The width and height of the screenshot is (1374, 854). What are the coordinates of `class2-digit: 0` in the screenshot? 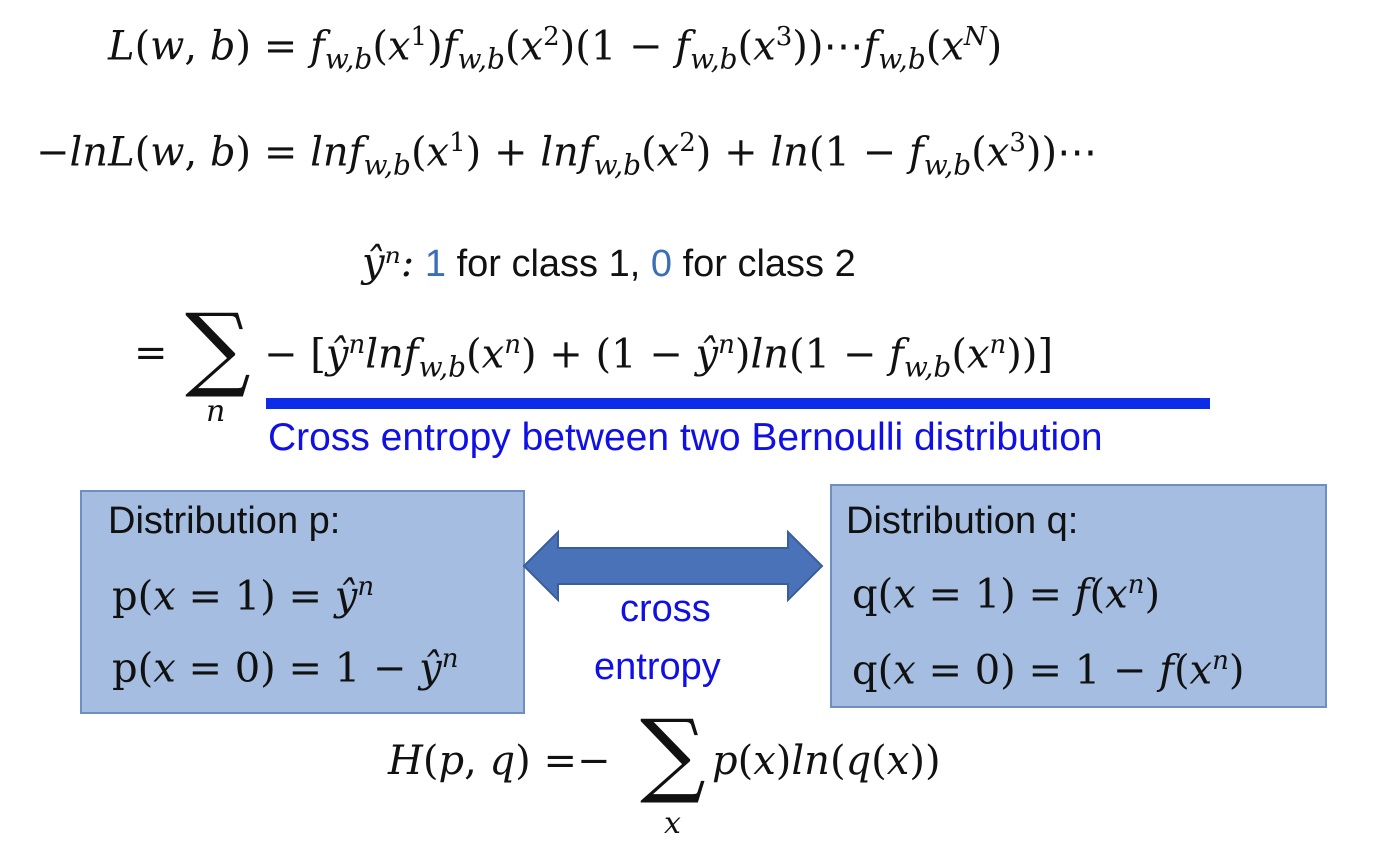 It's located at (661, 264).